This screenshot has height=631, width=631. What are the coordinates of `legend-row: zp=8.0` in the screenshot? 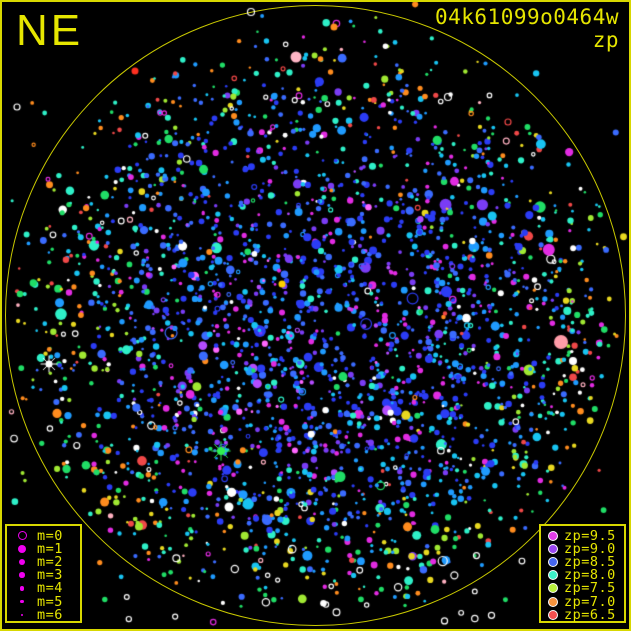 It's located at (582, 575).